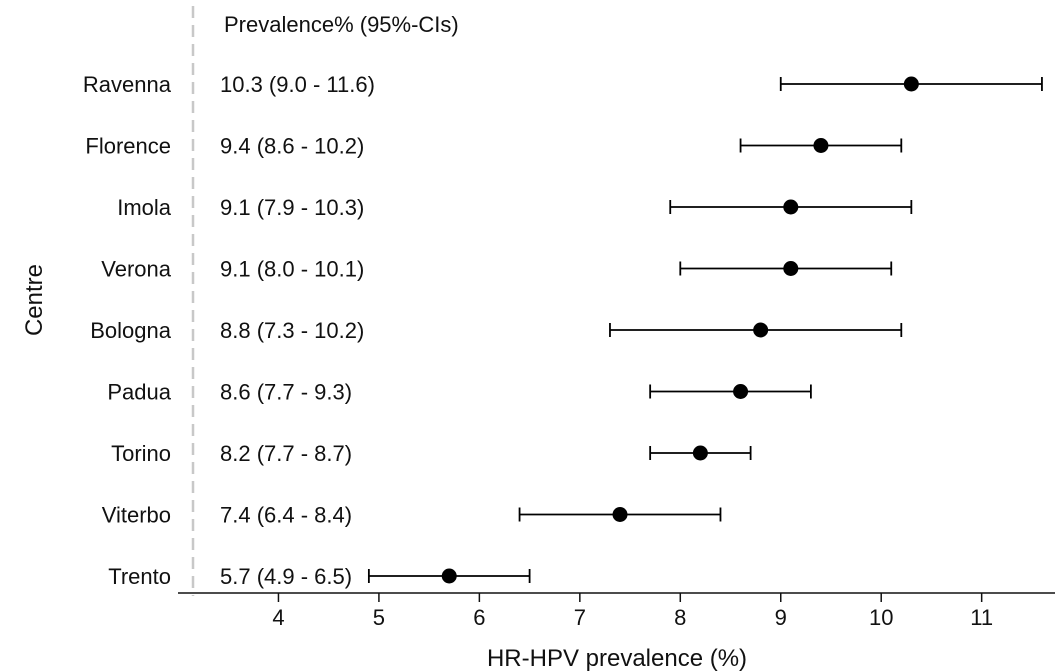  I want to click on centre-label: Imola, so click(144, 207).